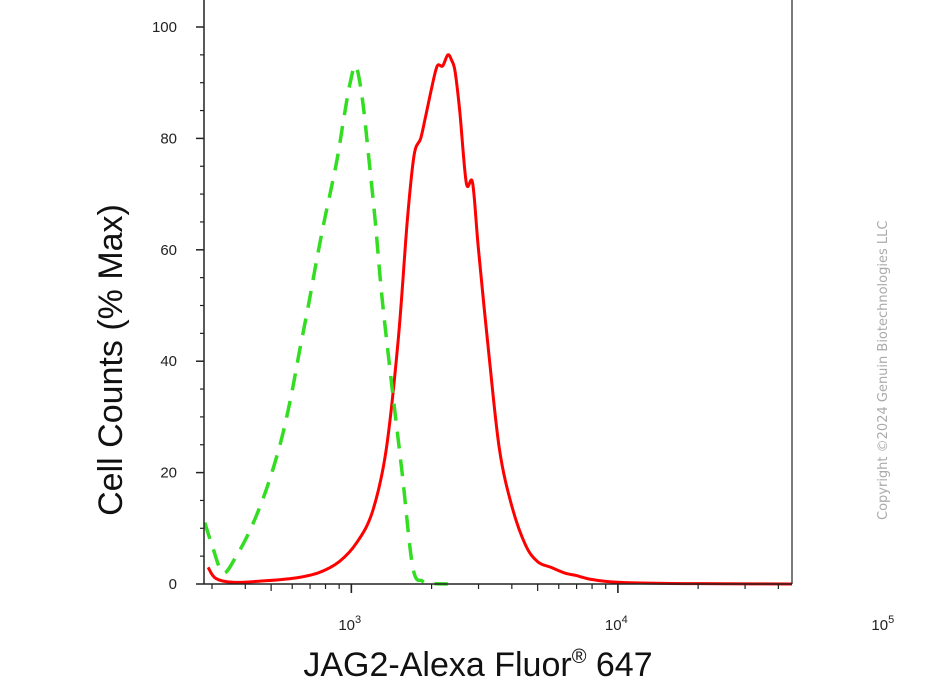 This screenshot has width=938, height=700. What do you see at coordinates (173, 584) in the screenshot?
I see `y-tick-label: 0` at bounding box center [173, 584].